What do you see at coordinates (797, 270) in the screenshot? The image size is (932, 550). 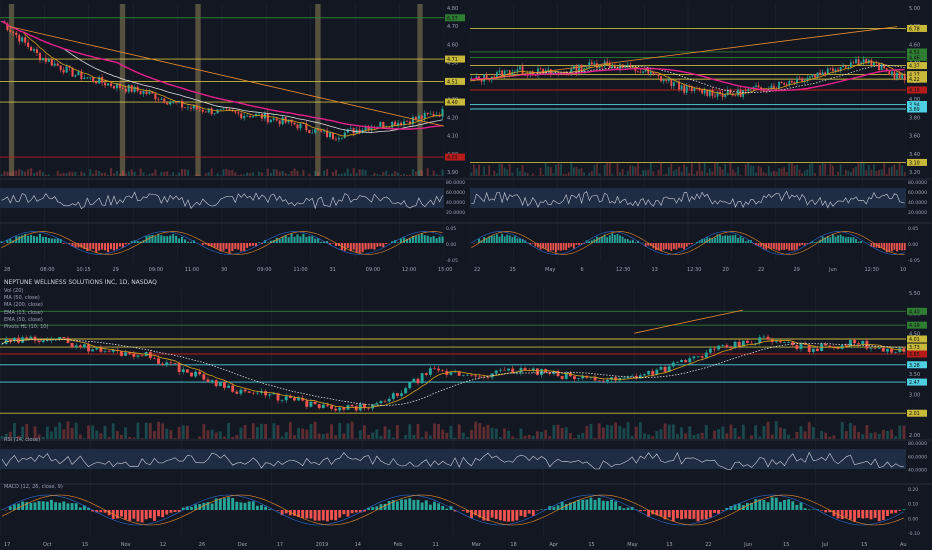 I see `x-axis-label: 29` at bounding box center [797, 270].